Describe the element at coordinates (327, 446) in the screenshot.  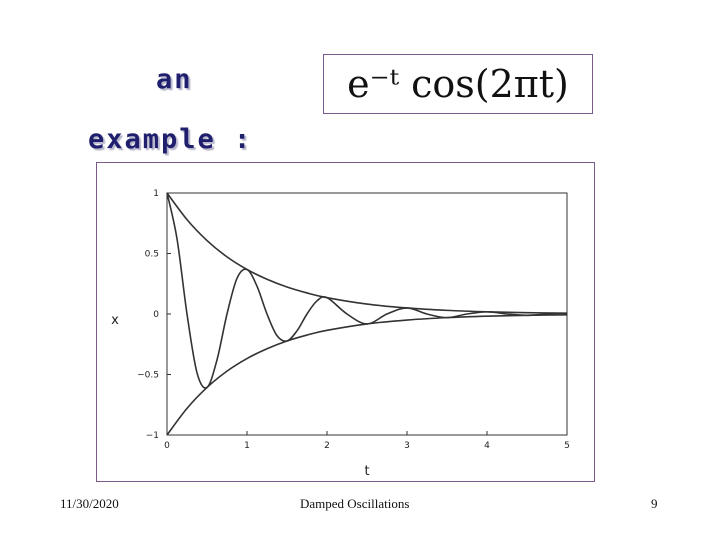
I see `x-tick-label: 2` at that location.